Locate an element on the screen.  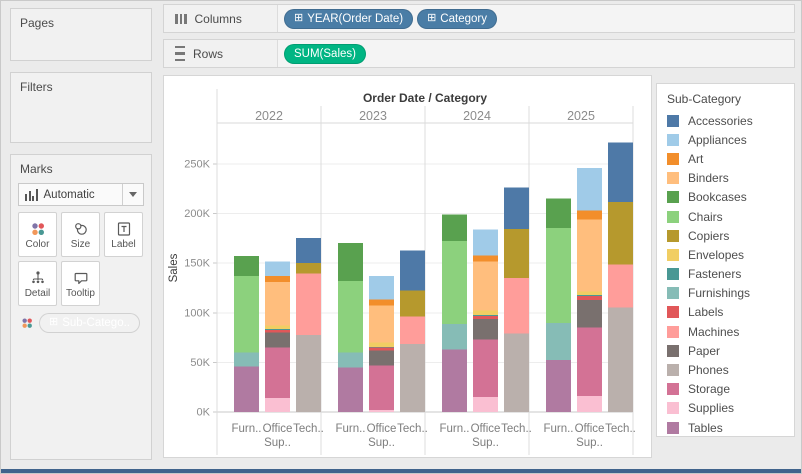
category-header-office-supplies-2024: Office is located at coordinates (486, 429).